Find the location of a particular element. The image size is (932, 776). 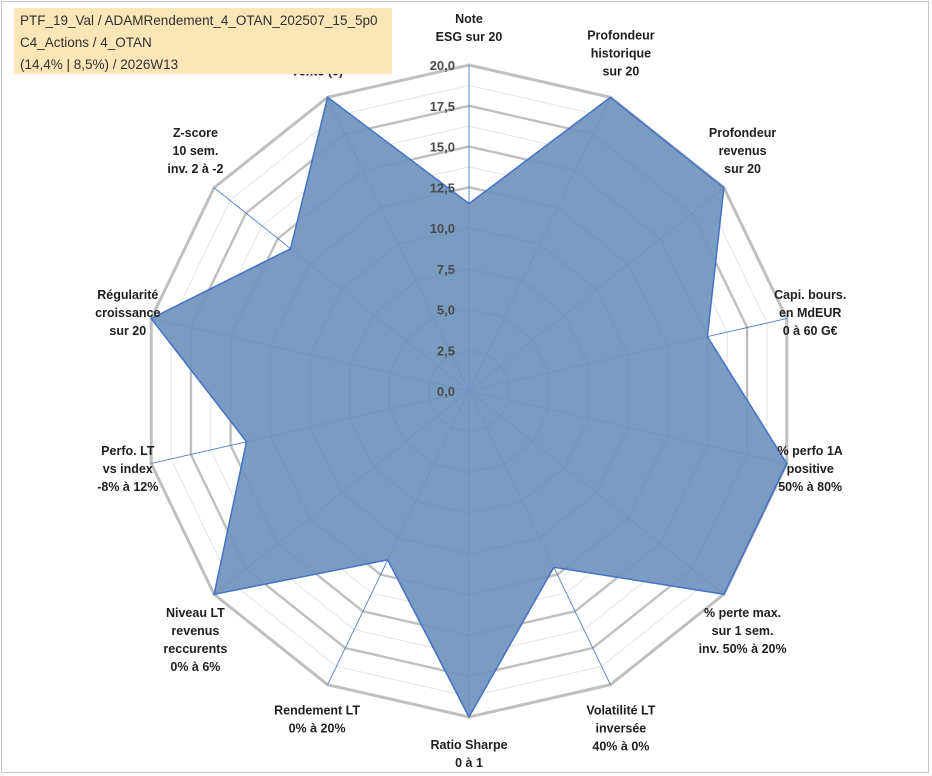

axis-label-line: % perte max. is located at coordinates (742, 613).